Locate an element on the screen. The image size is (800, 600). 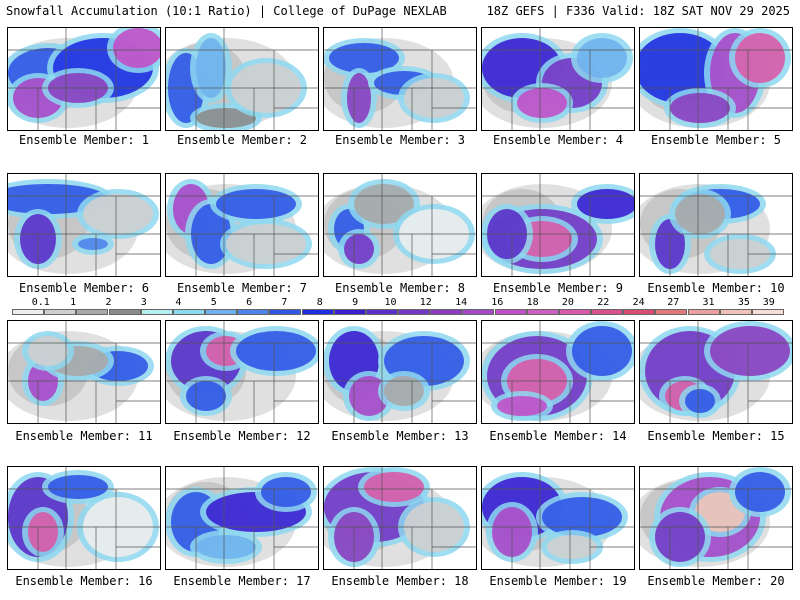
color-scale-legend: 0.1 1 2 3 4 5 6 7 8 9 10 12 14 16 18 20 22 24 27 31 35 39 is located at coordinates (398, 308).